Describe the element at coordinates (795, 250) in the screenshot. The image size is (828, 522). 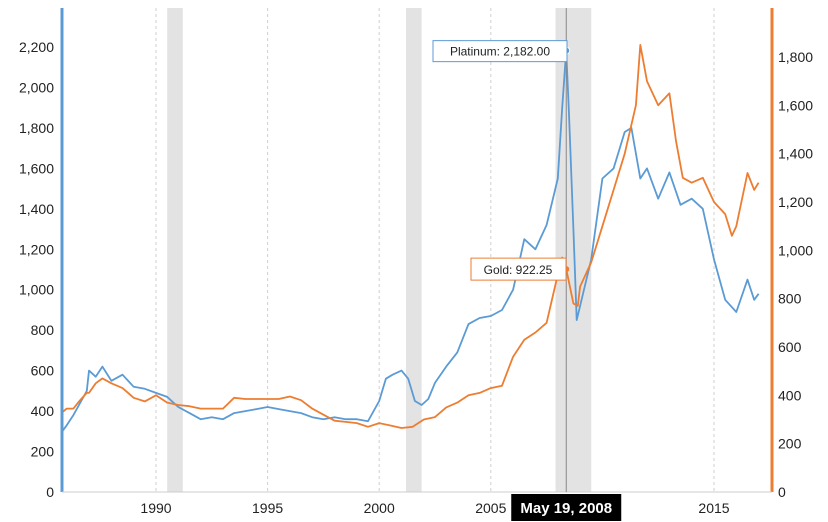
I see `right-tick-label: 1,000` at that location.